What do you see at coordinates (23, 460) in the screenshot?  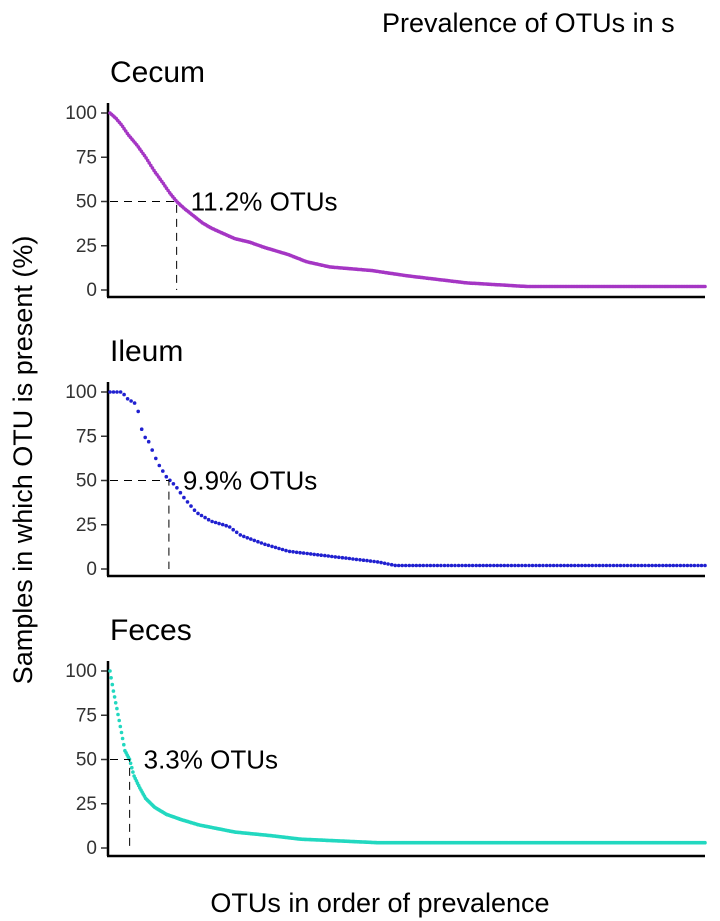 I see `y-axis-title: Samples in which OTU is present (%)` at bounding box center [23, 460].